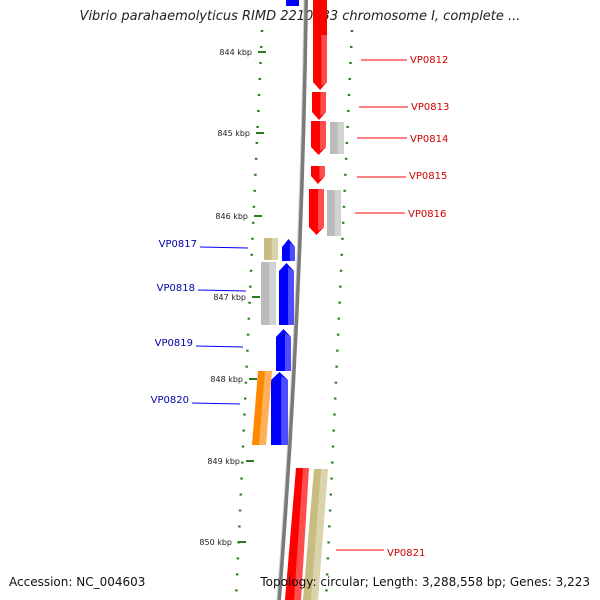  What do you see at coordinates (316, 212) in the screenshot?
I see `gene-vp0816` at bounding box center [316, 212].